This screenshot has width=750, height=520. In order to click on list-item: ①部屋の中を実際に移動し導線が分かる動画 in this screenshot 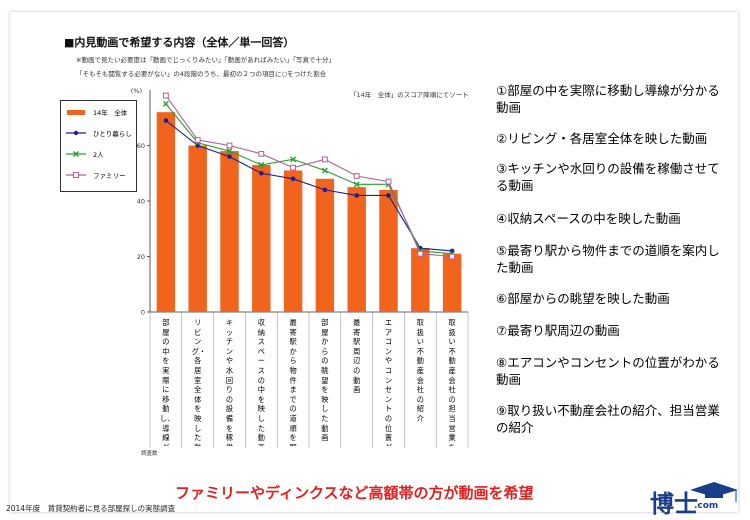, I will do `click(608, 99)`.